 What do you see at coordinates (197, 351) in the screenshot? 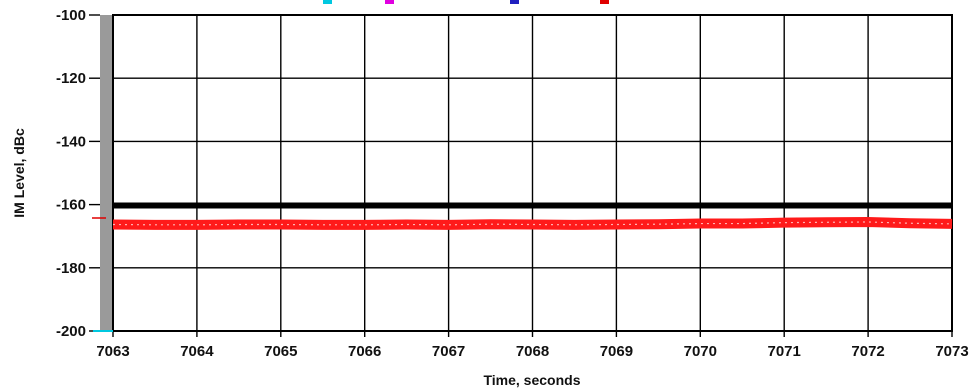
I see `x-tick-label: 7064` at bounding box center [197, 351].